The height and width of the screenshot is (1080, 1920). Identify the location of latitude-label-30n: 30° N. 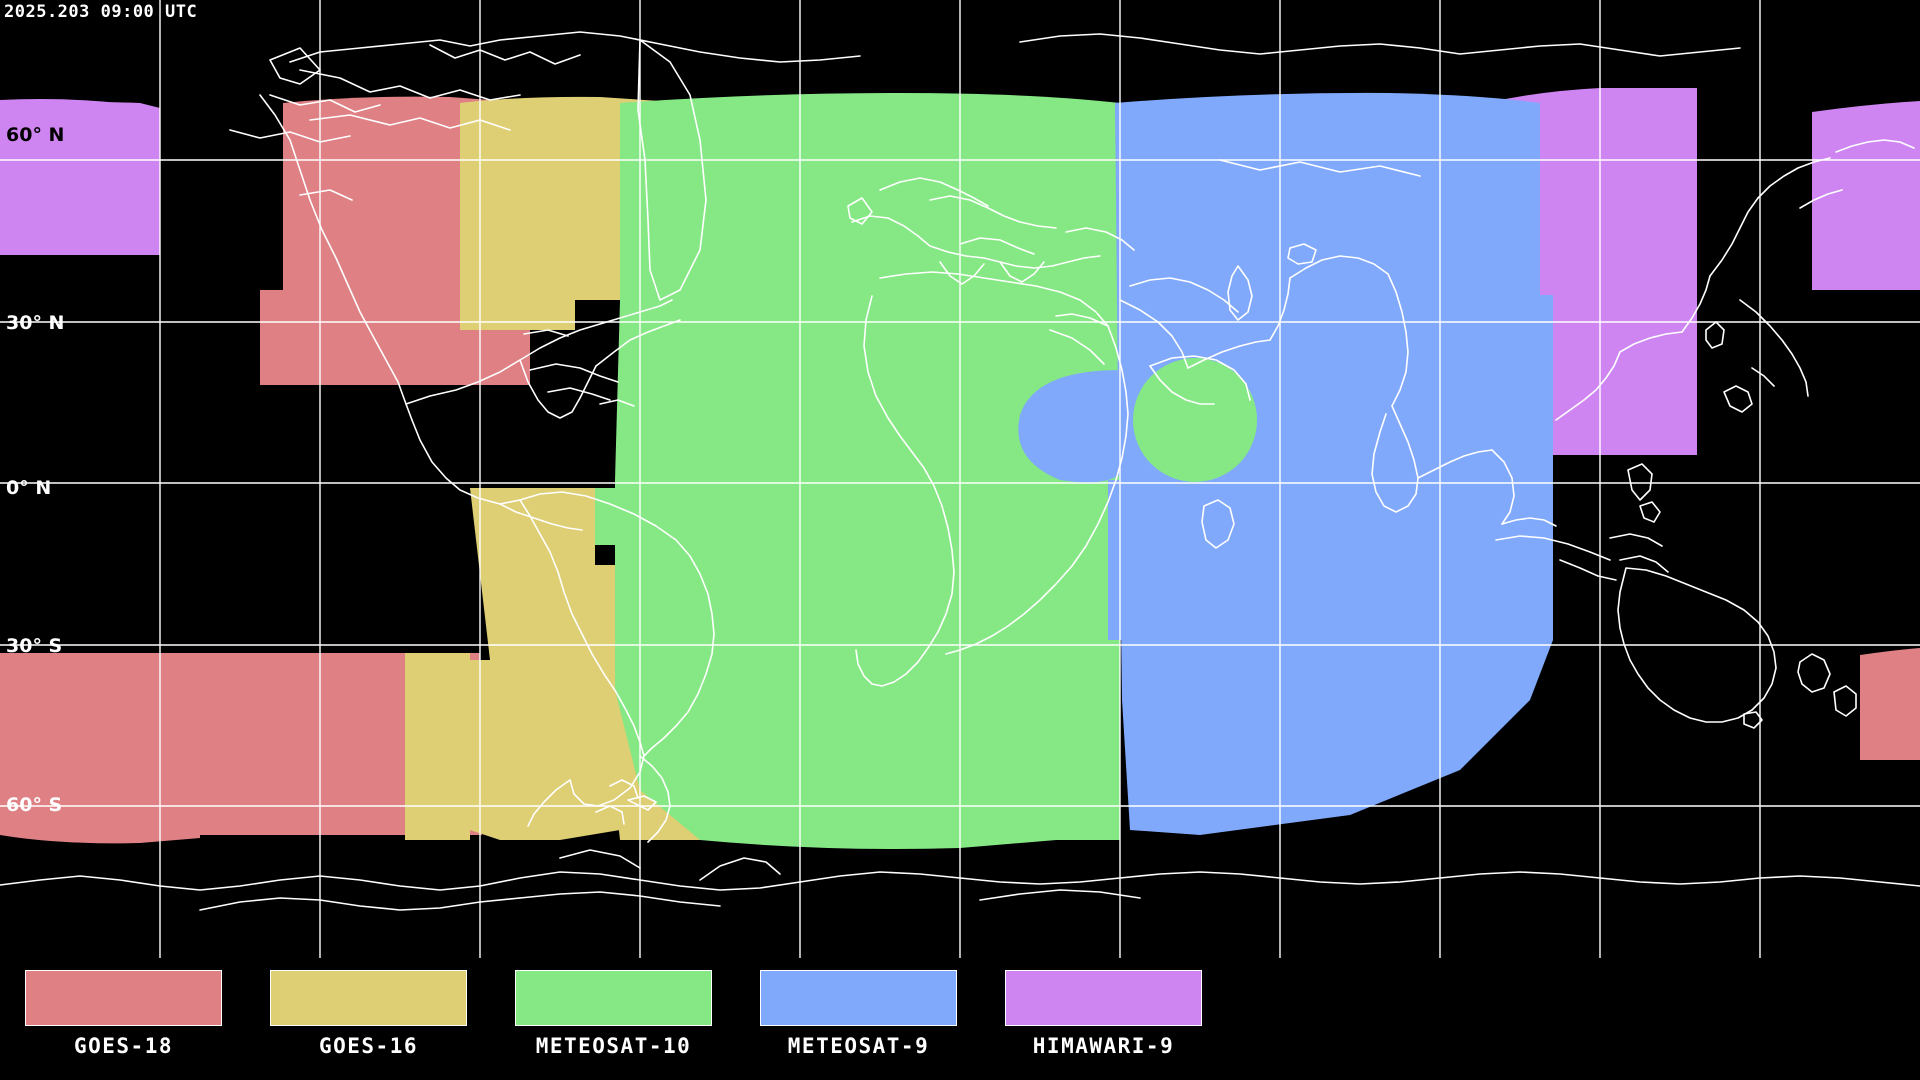
(35, 323).